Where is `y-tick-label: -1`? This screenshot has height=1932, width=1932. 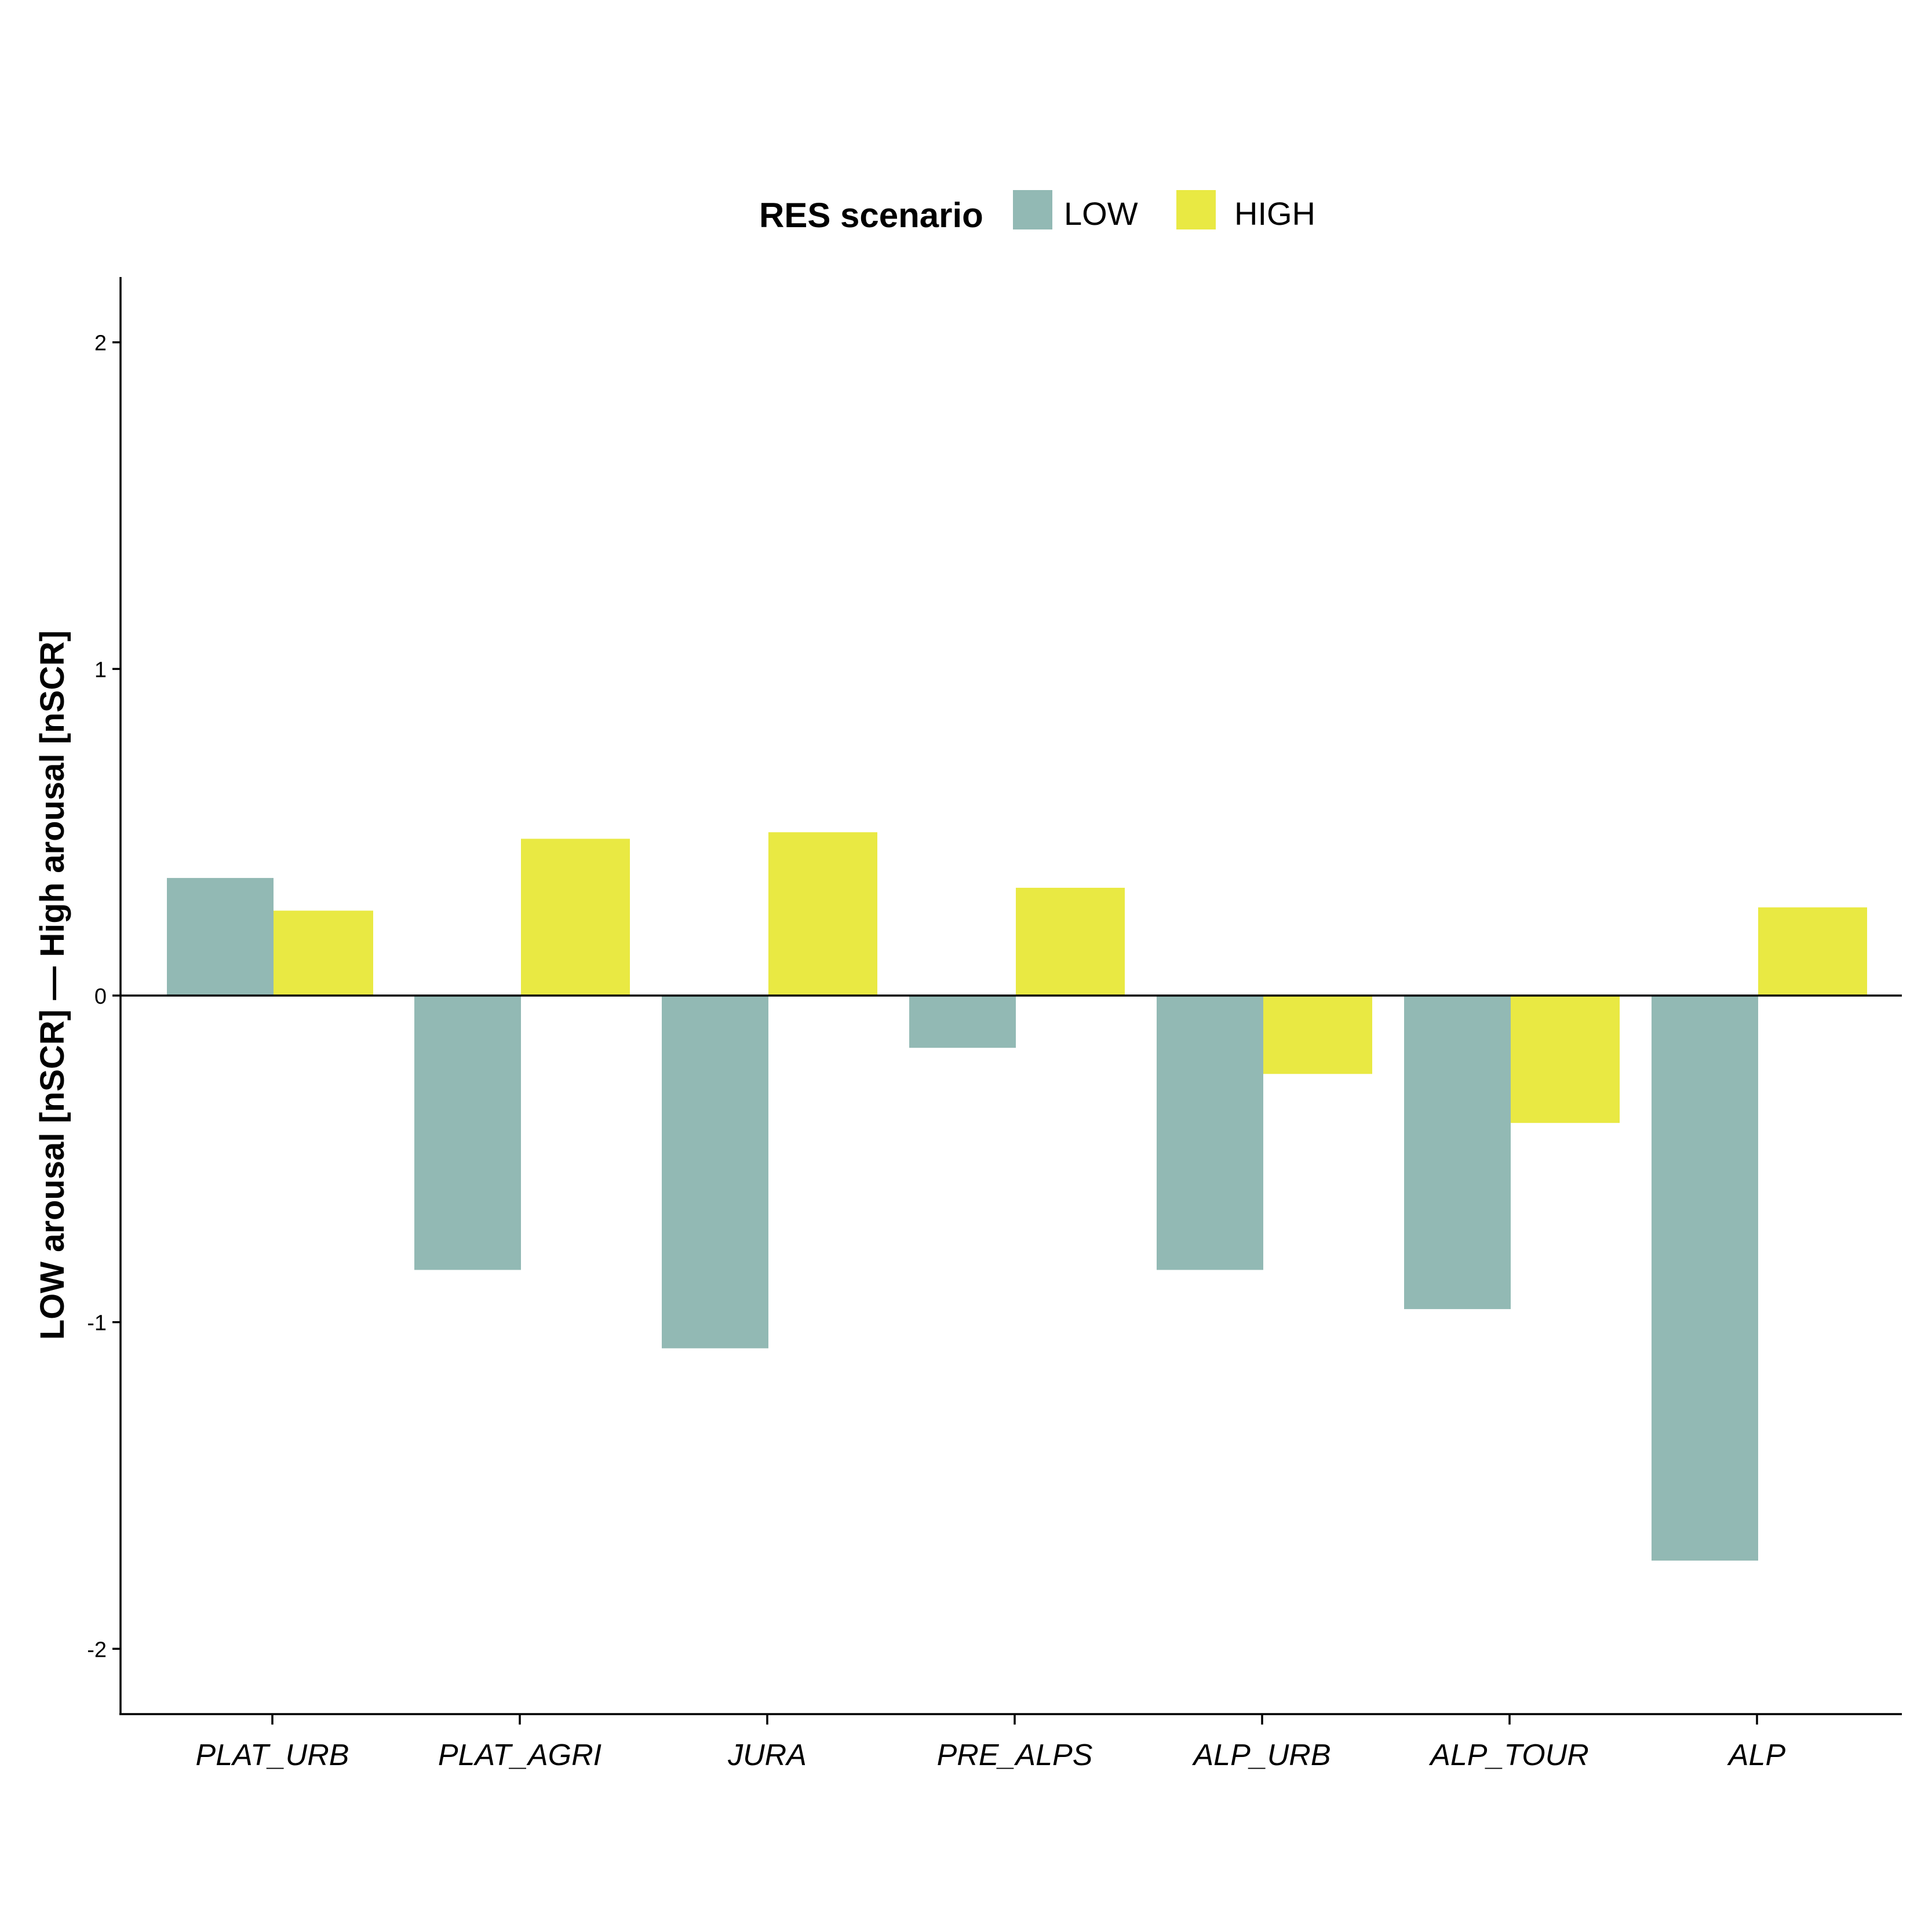
y-tick-label: -1 is located at coordinates (97, 1323).